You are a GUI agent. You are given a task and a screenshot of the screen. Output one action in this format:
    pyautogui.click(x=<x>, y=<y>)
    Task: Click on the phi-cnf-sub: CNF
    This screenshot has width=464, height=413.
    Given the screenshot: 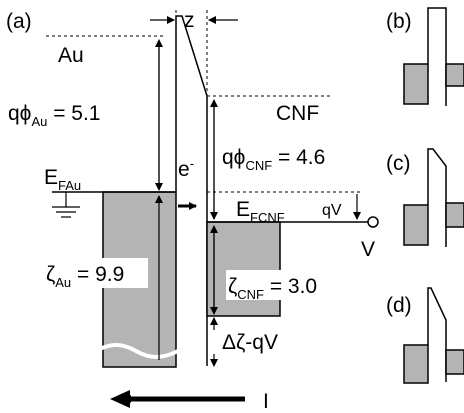 What is the action you would take?
    pyautogui.click(x=258, y=165)
    